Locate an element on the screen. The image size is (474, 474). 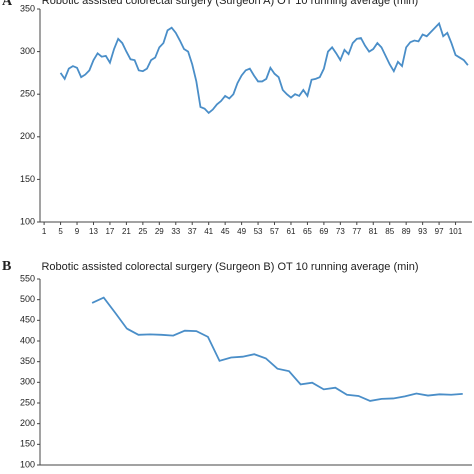
x-tick-label: 77 is located at coordinates (356, 231).